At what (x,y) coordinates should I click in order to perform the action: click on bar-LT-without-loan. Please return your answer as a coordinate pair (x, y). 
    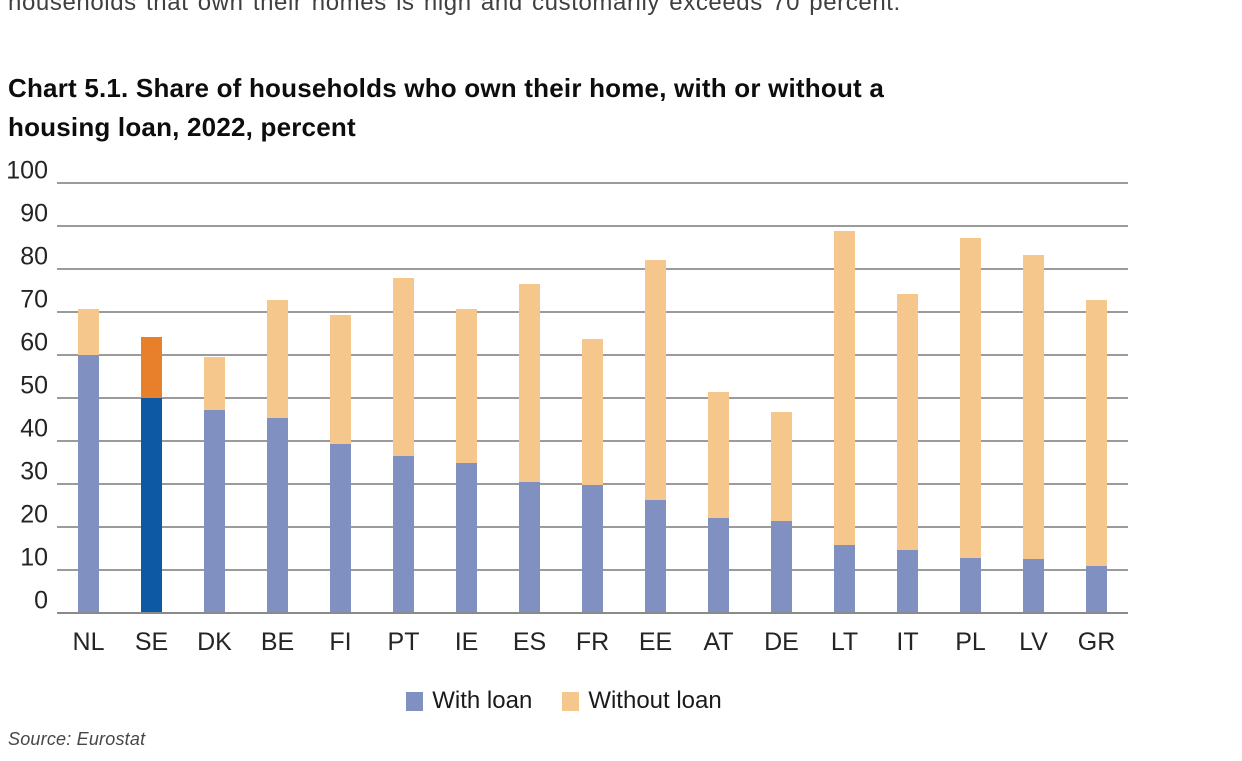
    Looking at the image, I should click on (844, 388).